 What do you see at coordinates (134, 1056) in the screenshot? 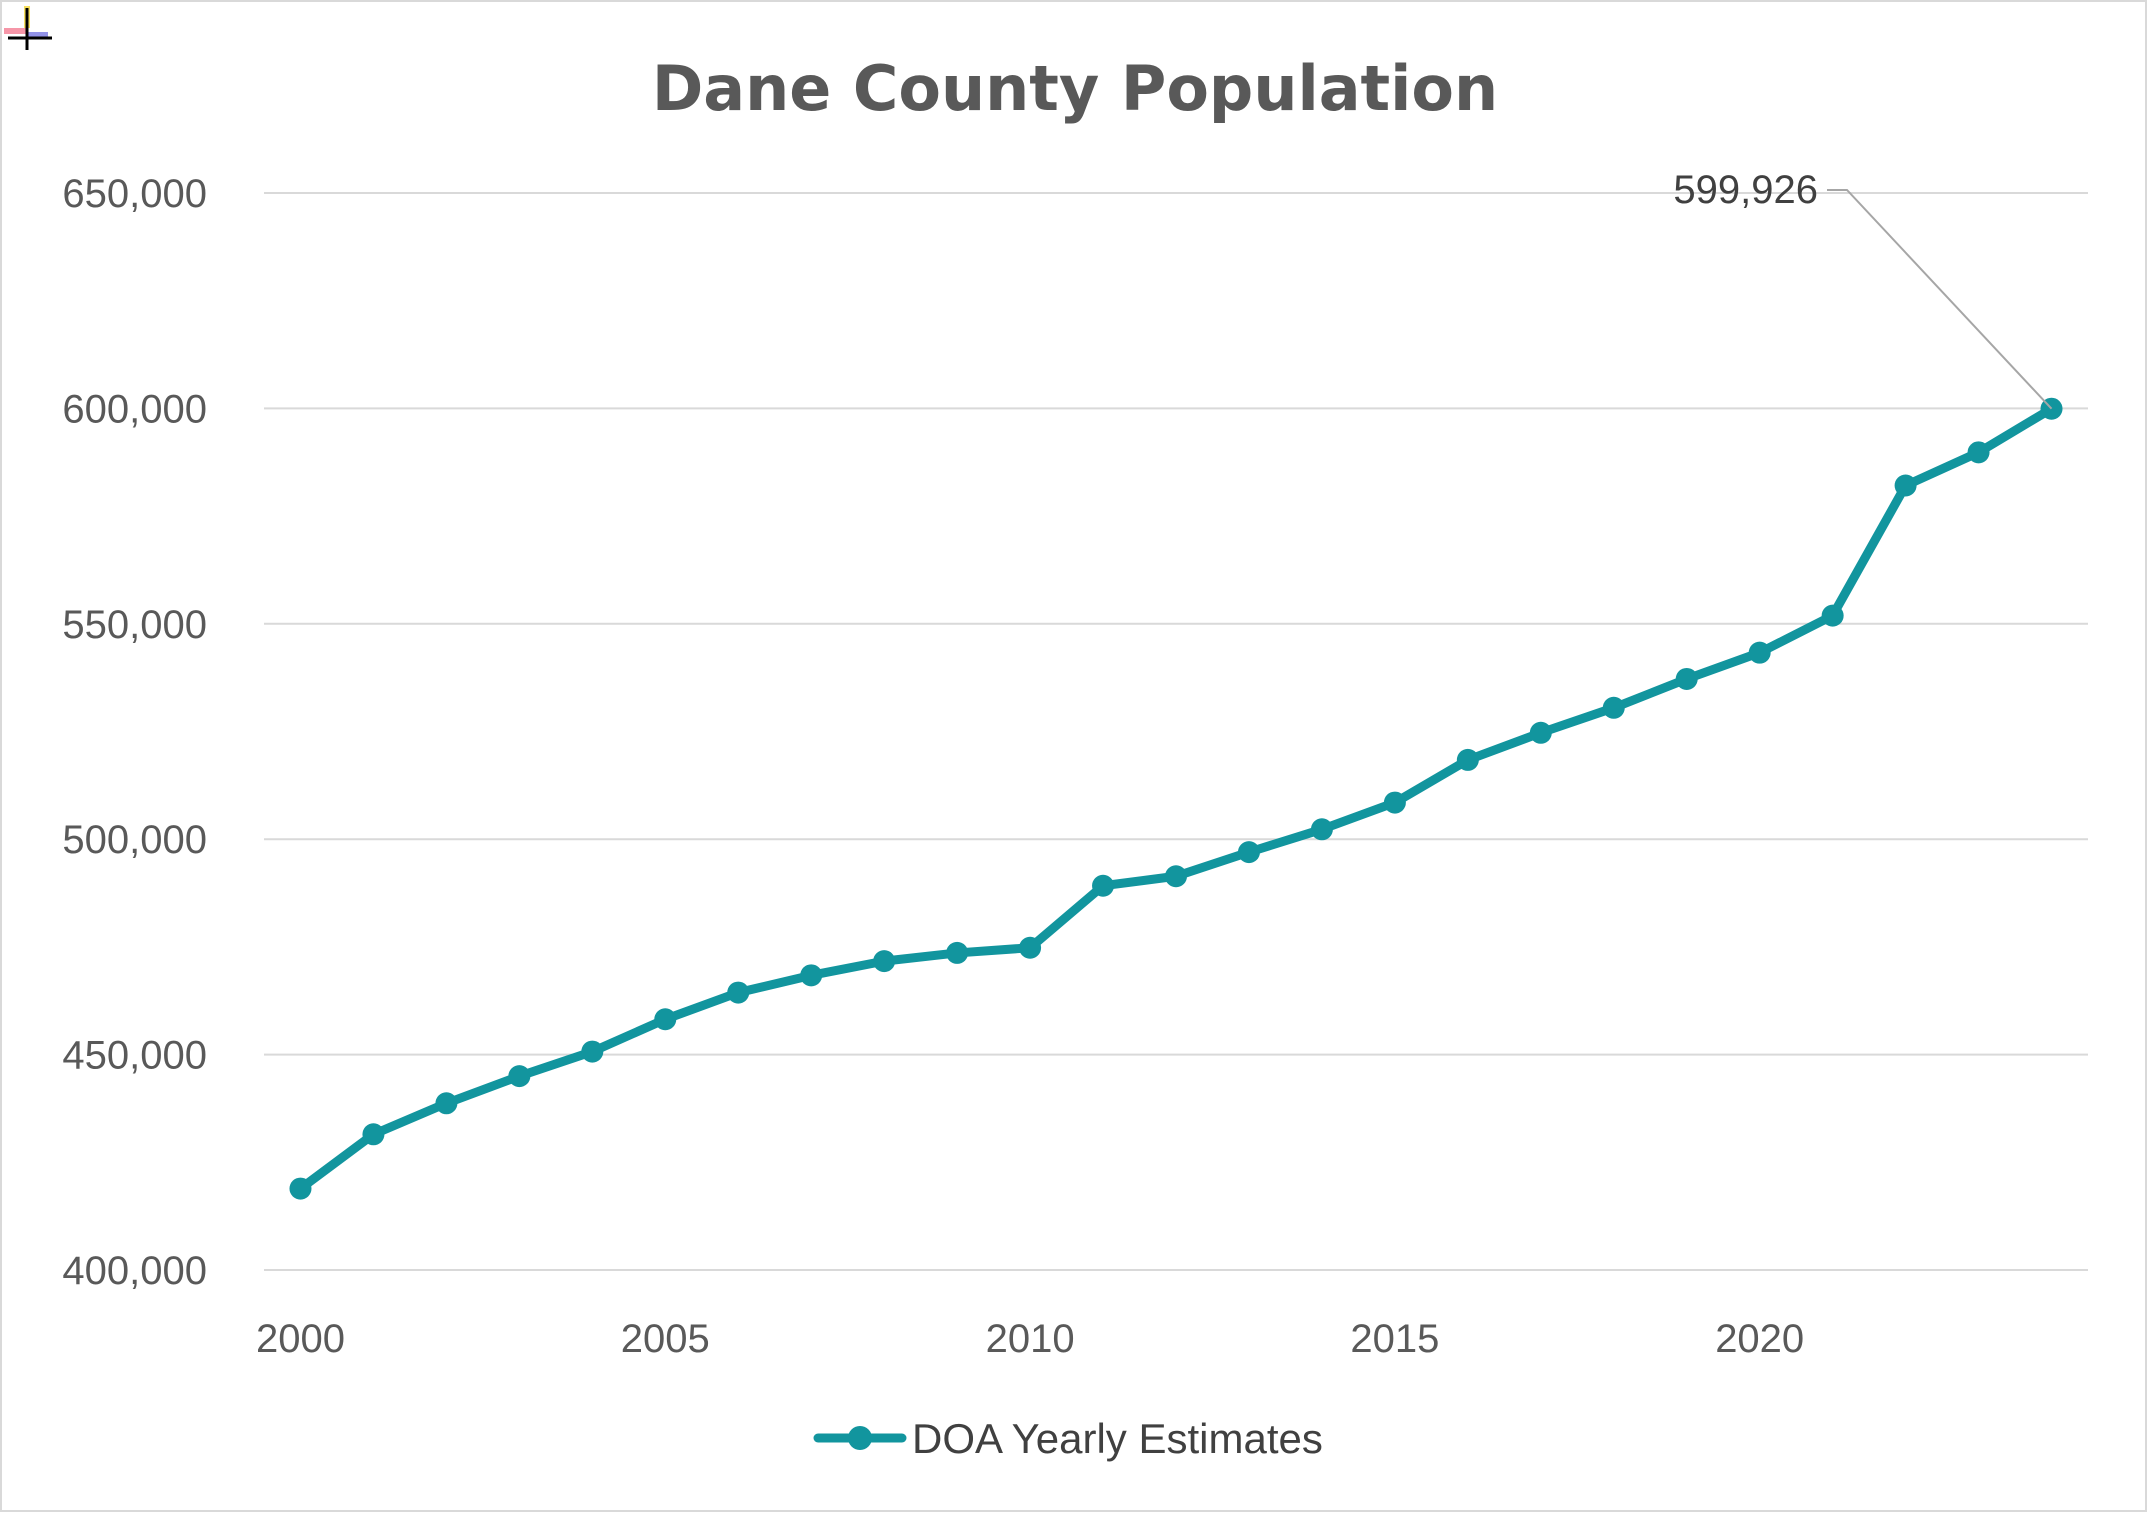
I see `y-tick-label: 450,000` at bounding box center [134, 1056].